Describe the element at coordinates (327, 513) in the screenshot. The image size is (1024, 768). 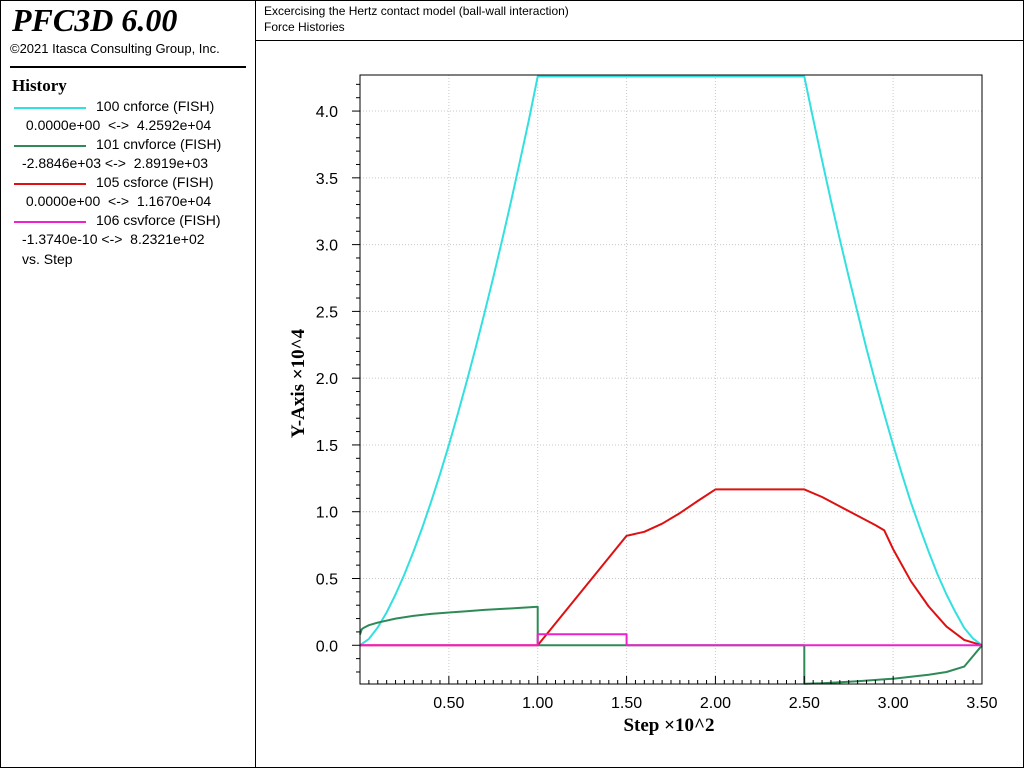
I see `y-tick-label: 1.0` at that location.